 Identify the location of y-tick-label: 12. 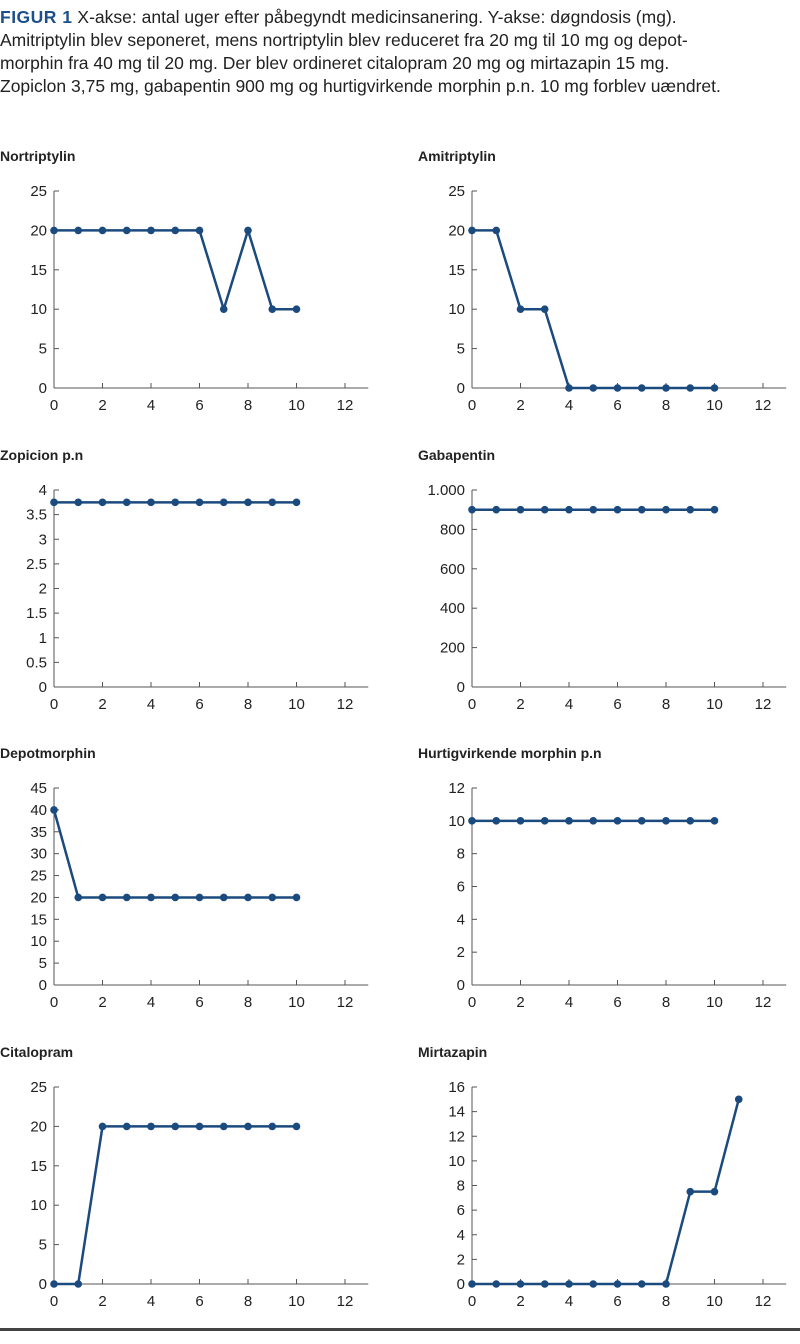
(456, 1136).